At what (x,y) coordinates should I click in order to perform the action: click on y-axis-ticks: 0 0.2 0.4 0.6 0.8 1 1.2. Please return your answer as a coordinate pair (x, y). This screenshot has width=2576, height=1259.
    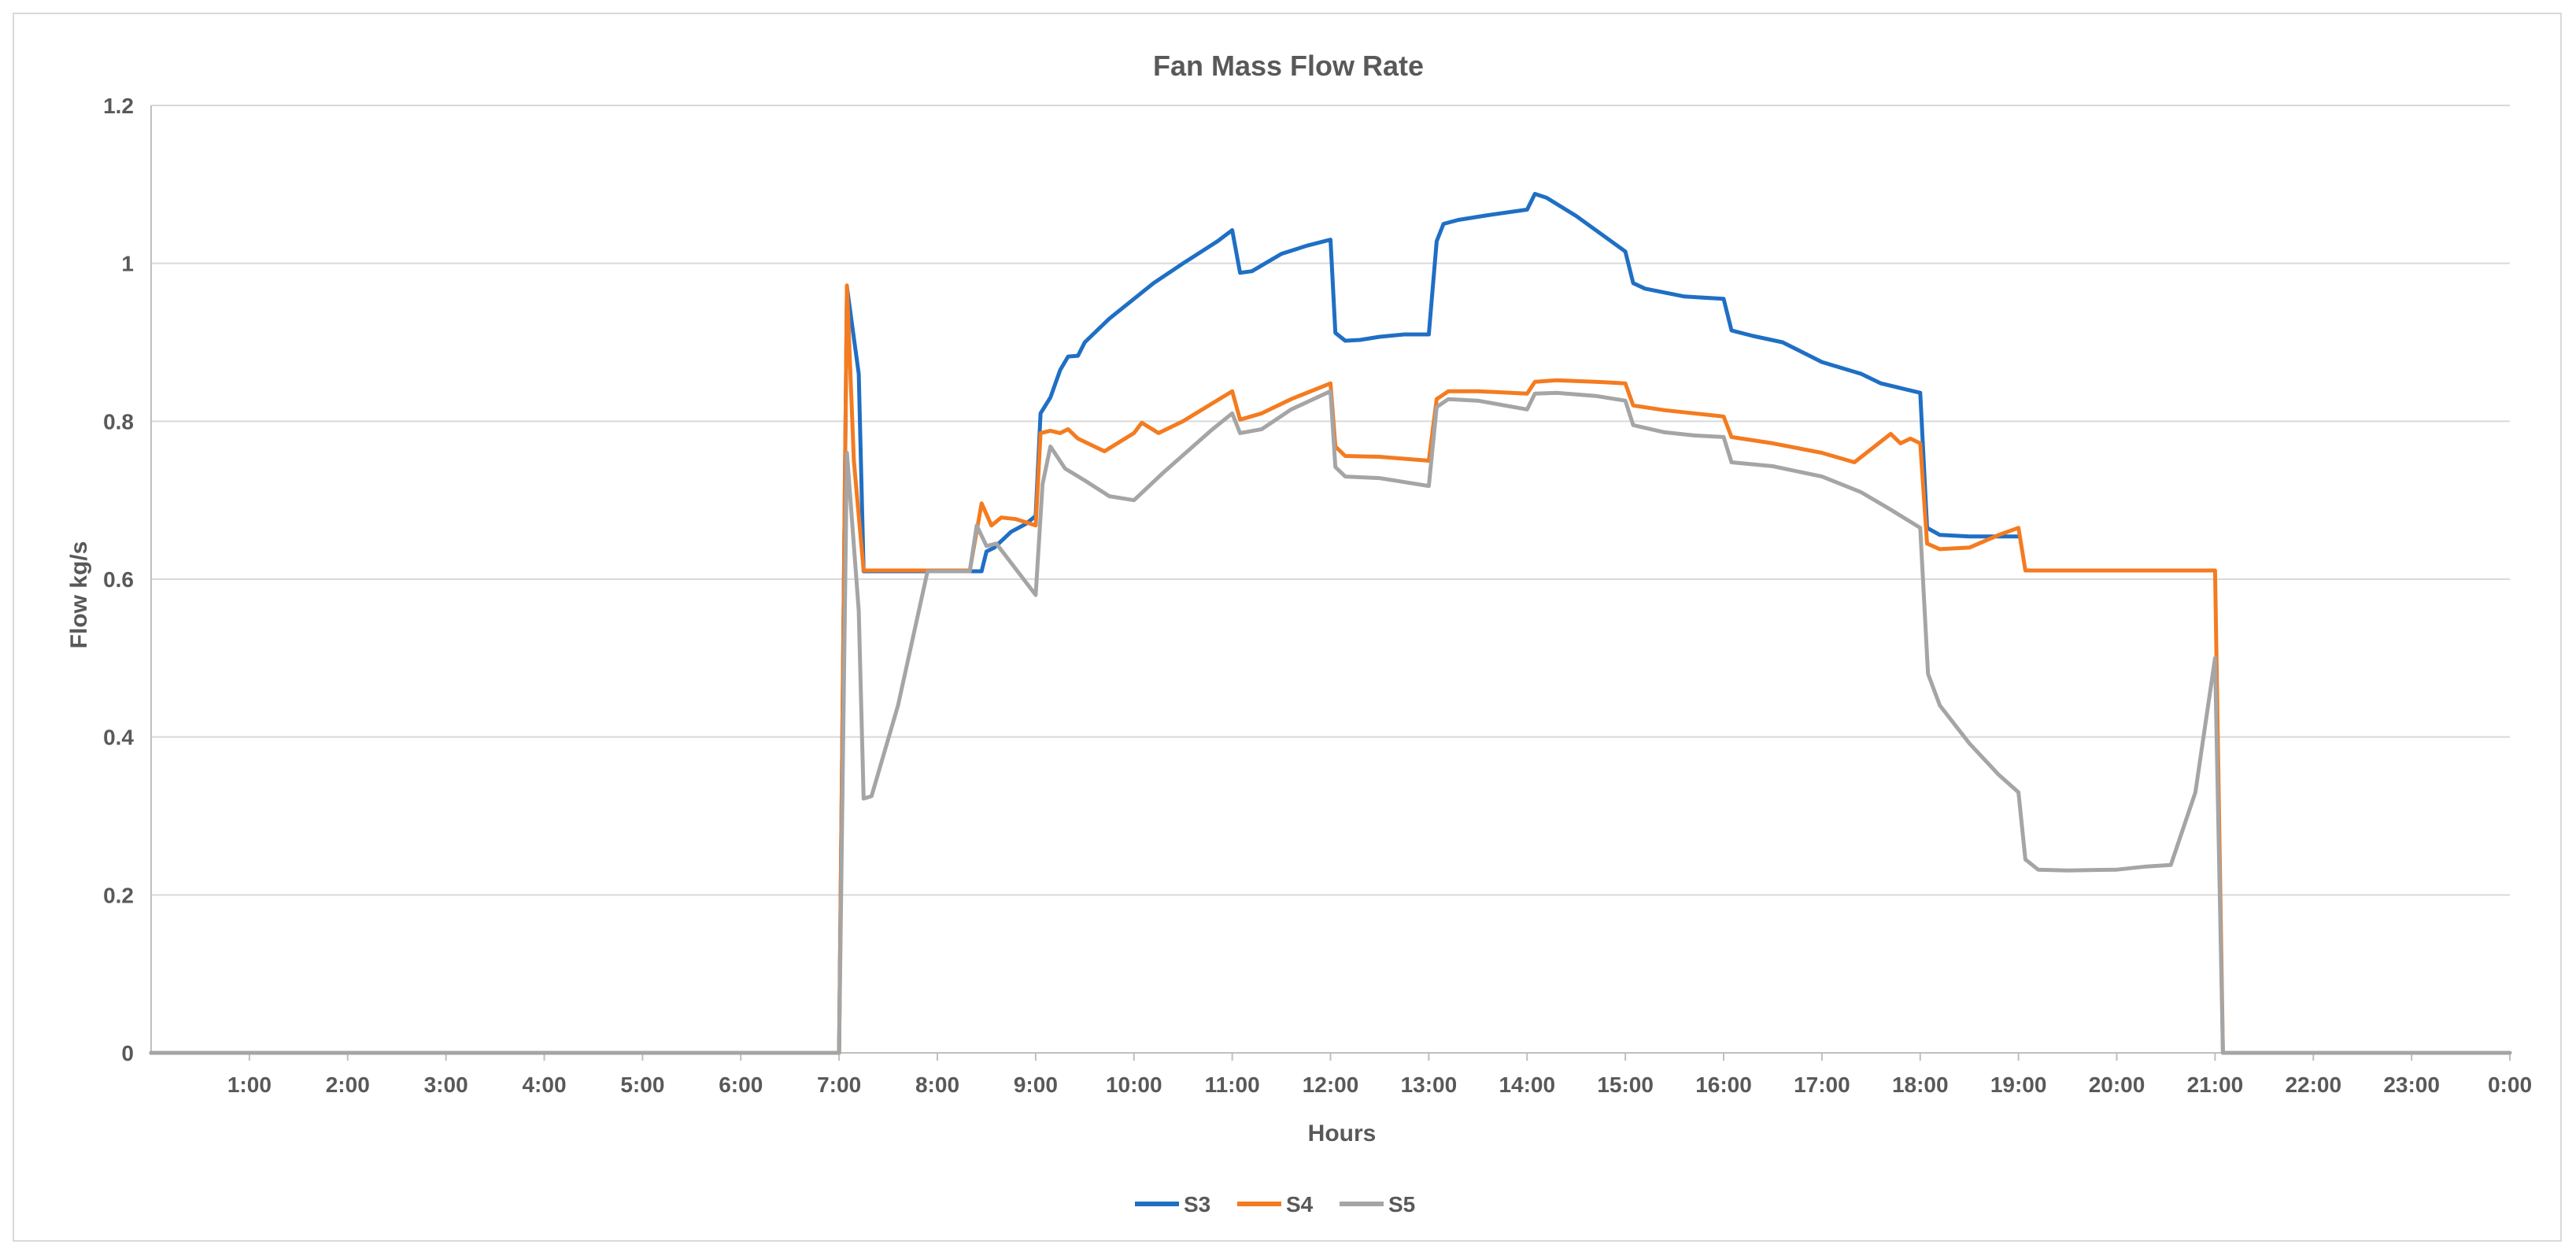
    Looking at the image, I should click on (118, 579).